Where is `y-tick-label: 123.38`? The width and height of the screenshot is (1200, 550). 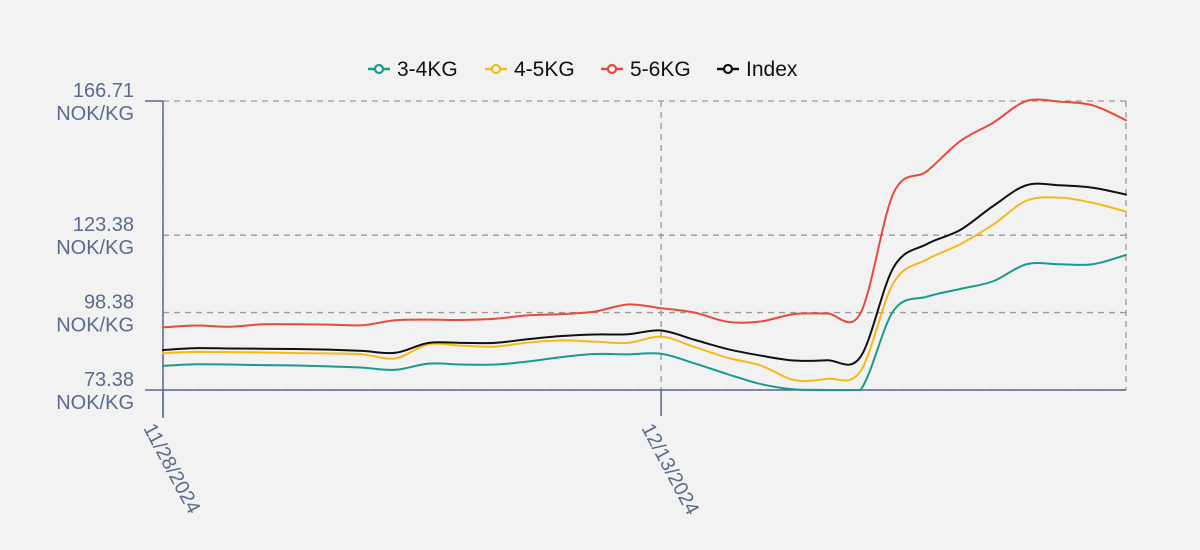
y-tick-label: 123.38 is located at coordinates (103, 225).